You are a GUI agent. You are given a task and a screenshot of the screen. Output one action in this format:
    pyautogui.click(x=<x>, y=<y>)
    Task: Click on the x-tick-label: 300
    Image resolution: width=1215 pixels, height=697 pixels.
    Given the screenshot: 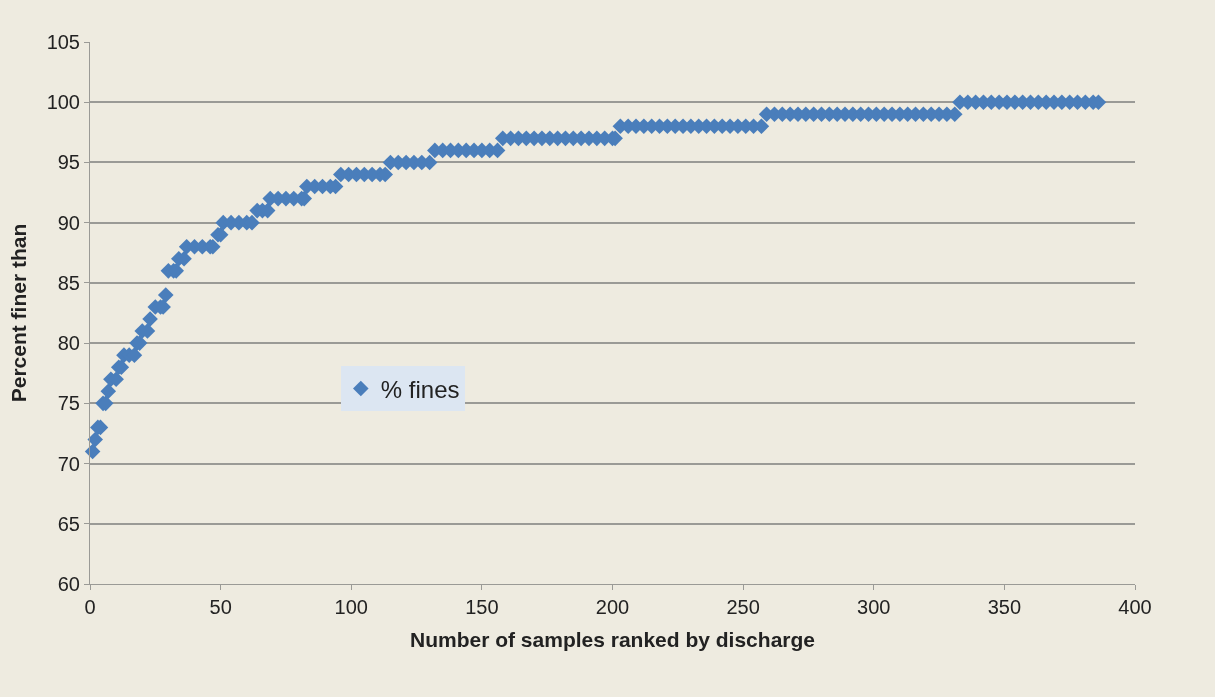 What is the action you would take?
    pyautogui.click(x=874, y=607)
    